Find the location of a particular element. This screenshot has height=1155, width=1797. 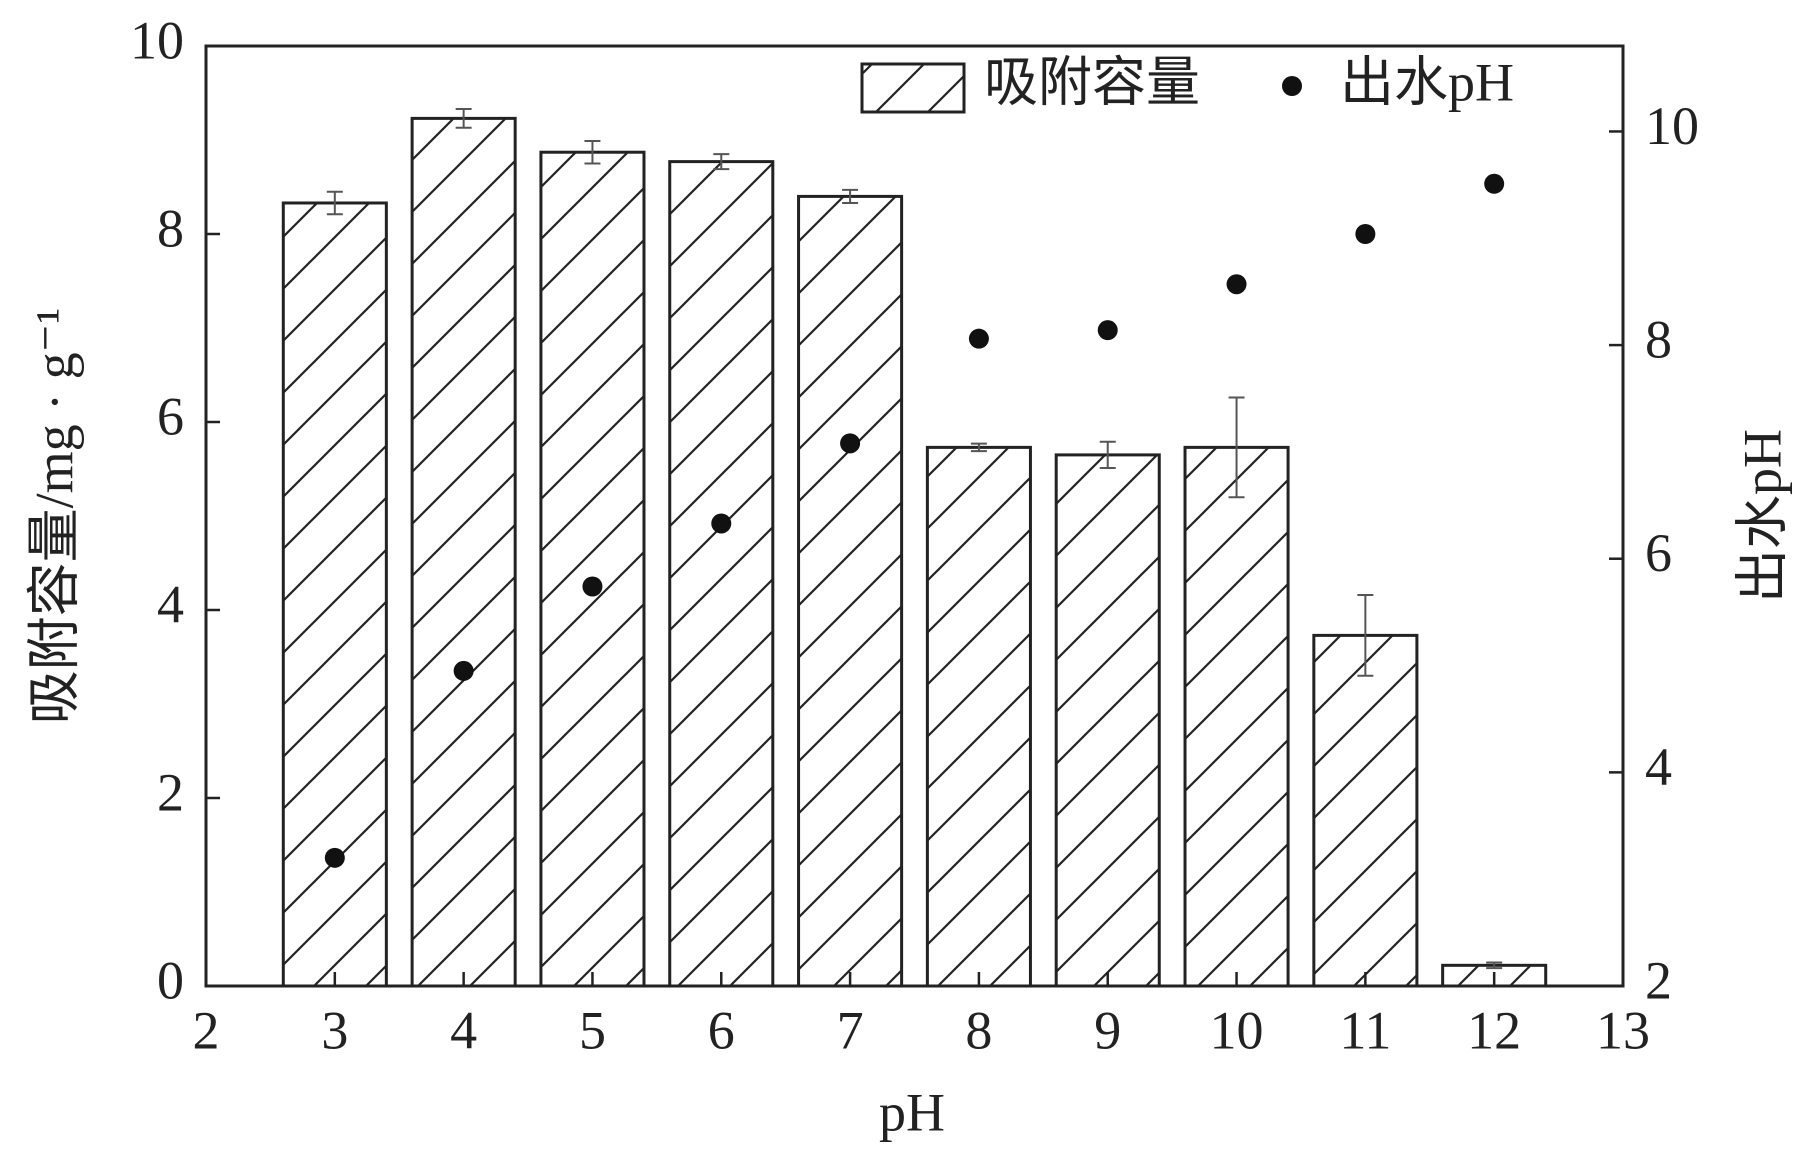

x-tick-label: 11 is located at coordinates (1365, 1030).